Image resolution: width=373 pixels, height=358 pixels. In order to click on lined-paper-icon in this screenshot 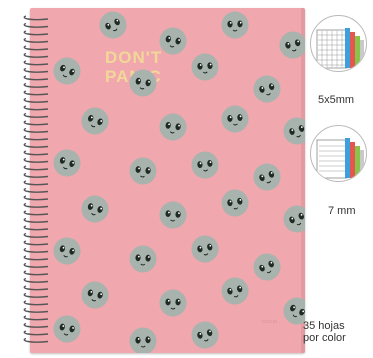, I will do `click(338, 153)`.